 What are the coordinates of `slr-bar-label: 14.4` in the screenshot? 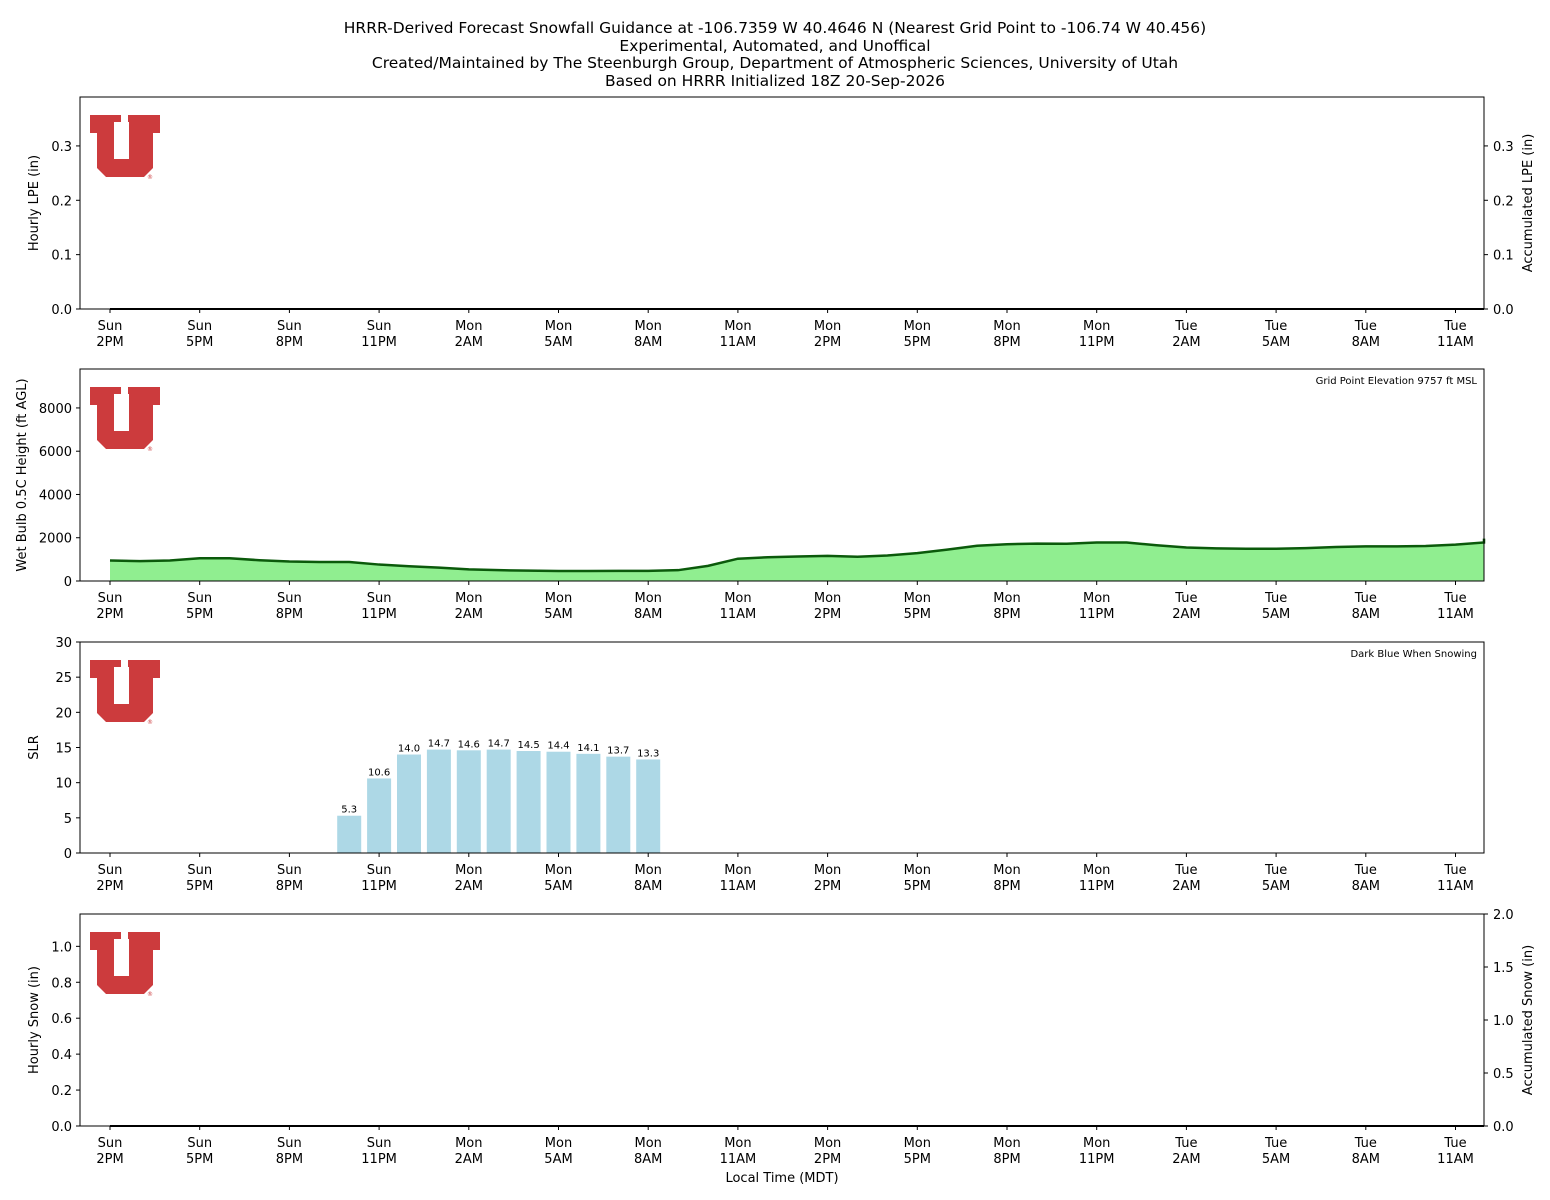 It's located at (558, 746).